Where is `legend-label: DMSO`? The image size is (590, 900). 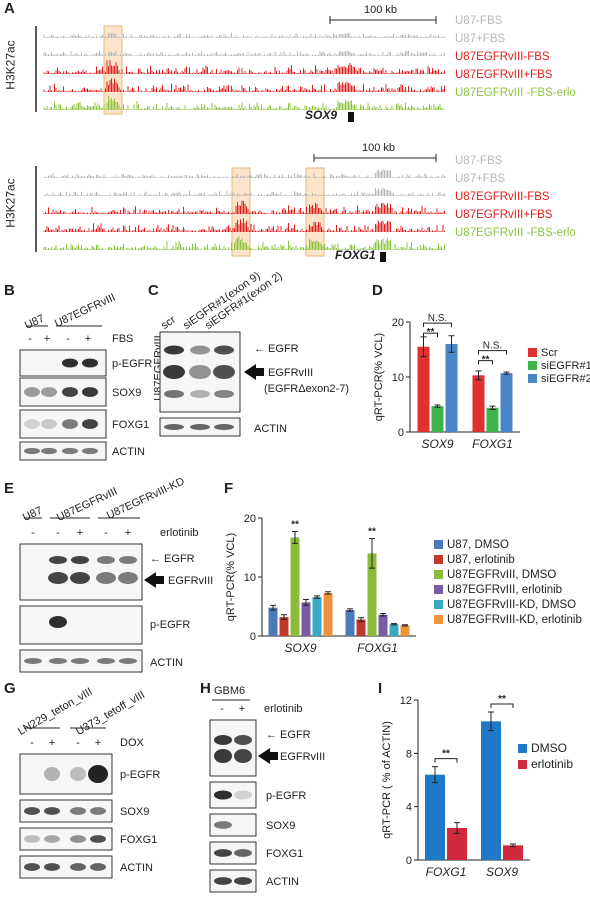 legend-label: DMSO is located at coordinates (549, 748).